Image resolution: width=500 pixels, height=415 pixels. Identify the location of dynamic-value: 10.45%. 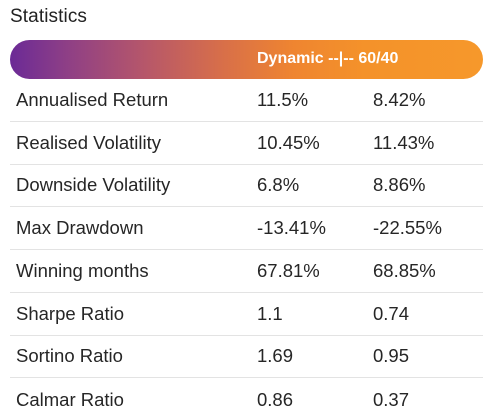
(288, 142).